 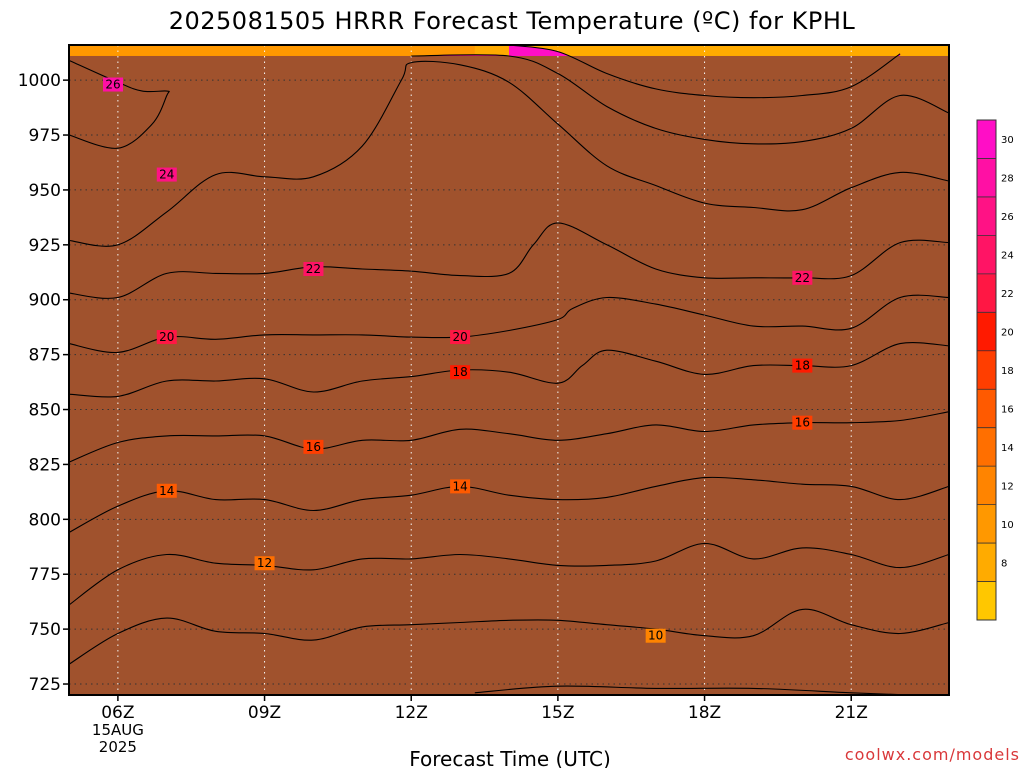 I want to click on colorbar-tick-label: 20, so click(x=1007, y=333).